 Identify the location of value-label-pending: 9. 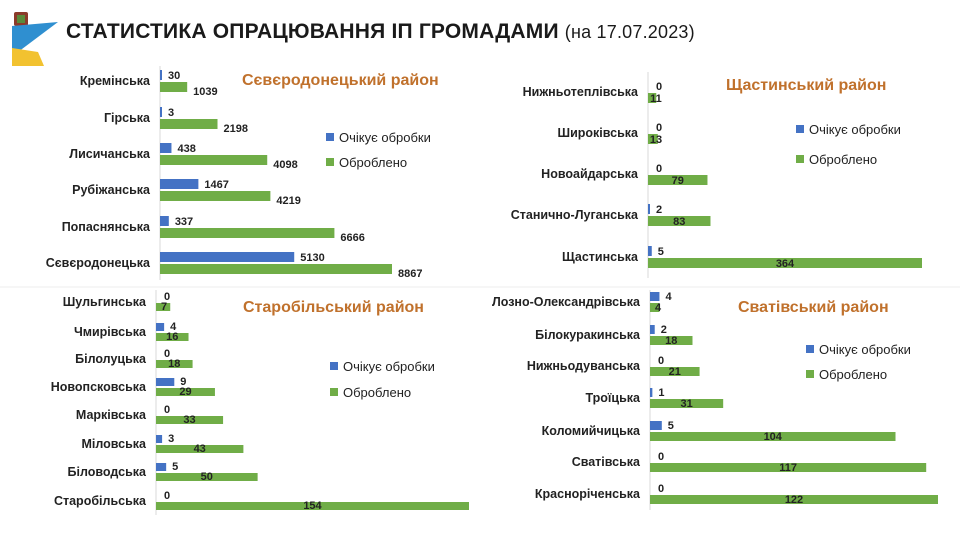
(183, 382).